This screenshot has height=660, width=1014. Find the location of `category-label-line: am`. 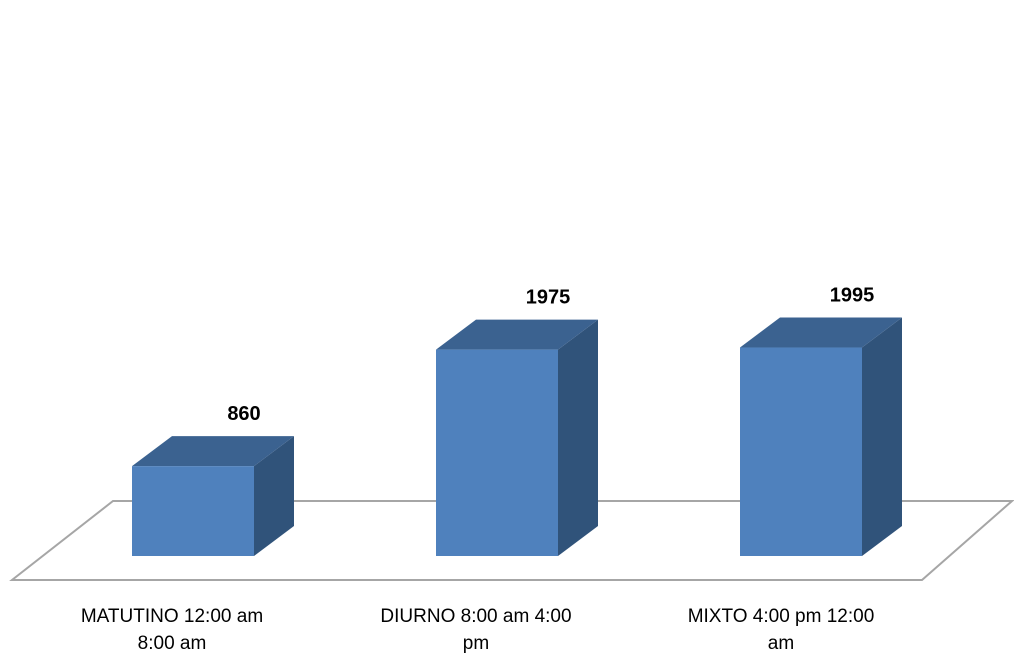

category-label-line: am is located at coordinates (781, 643).